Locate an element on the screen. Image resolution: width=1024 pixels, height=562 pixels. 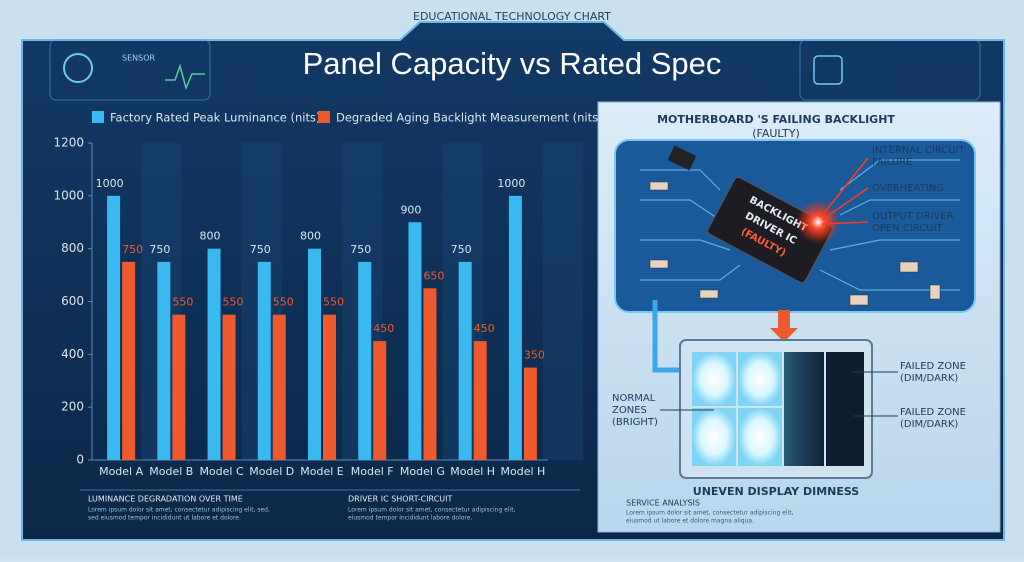
x-tick-label: Model B is located at coordinates (171, 471).